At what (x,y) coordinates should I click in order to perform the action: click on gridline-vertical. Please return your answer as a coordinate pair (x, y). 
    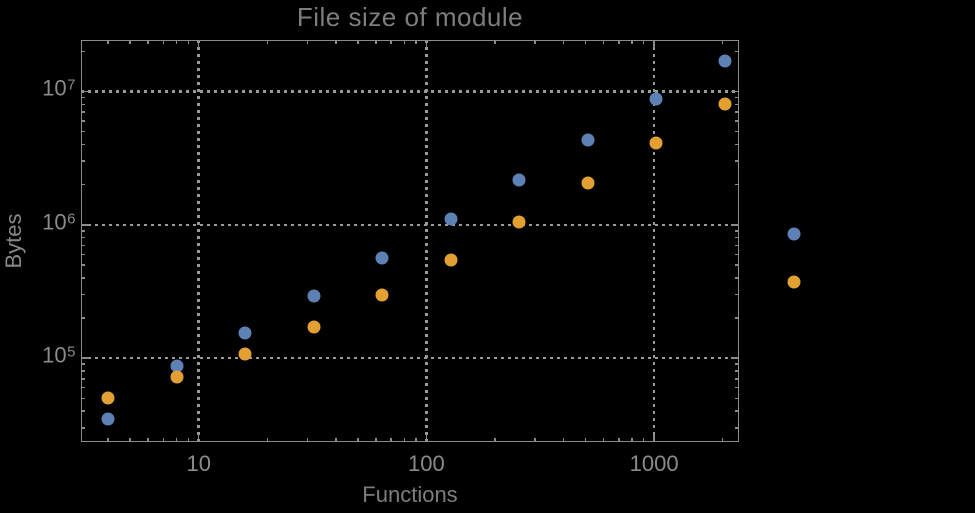
    Looking at the image, I should click on (426, 241).